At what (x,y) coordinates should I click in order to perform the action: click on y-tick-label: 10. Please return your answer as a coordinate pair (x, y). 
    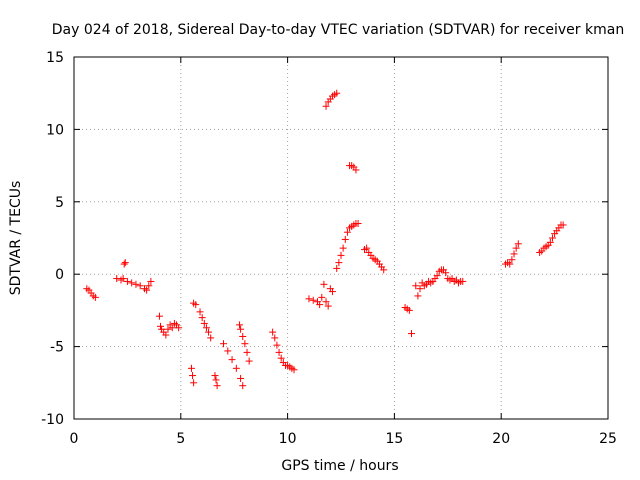
    Looking at the image, I should click on (55, 130).